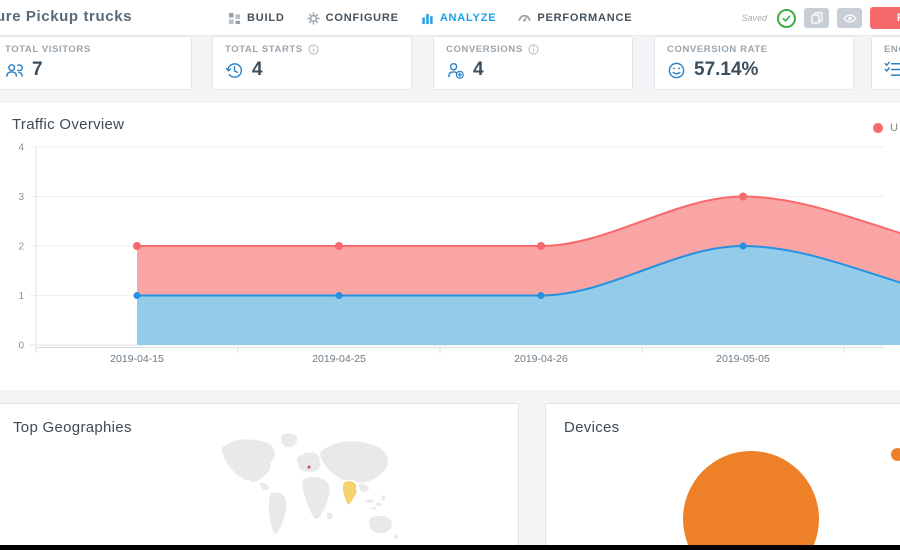 This screenshot has height=550, width=900. Describe the element at coordinates (339, 359) in the screenshot. I see `svg-text: 2019-04-25` at that location.